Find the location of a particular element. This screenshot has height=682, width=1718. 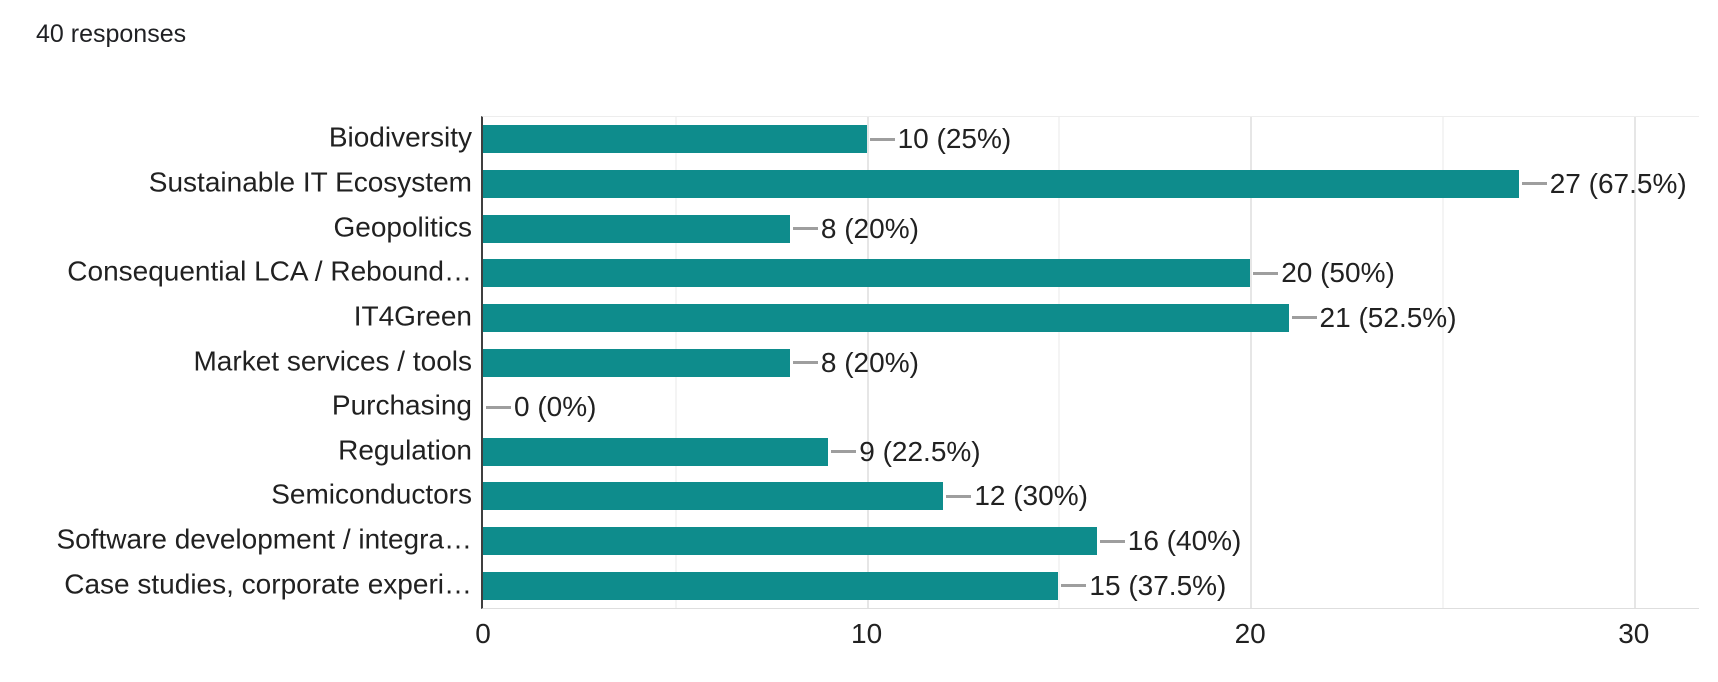

category-label: Geopolitics is located at coordinates (402, 227).